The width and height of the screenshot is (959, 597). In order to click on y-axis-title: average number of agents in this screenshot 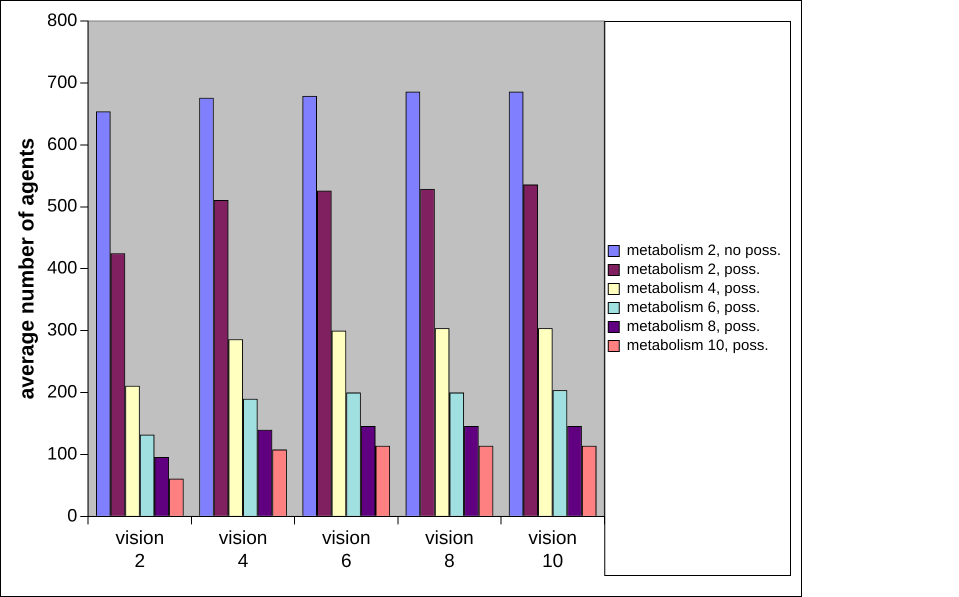, I will do `click(26, 269)`.